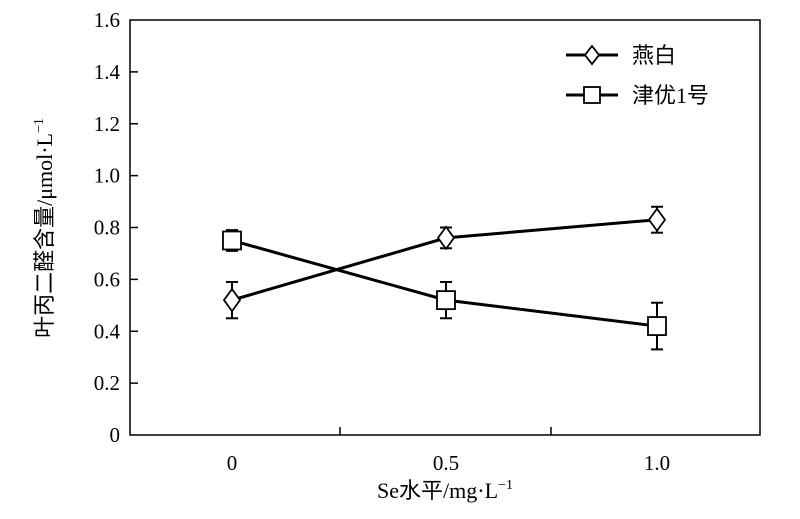  I want to click on x-axis-ticks: 0 0.5 1.0, so click(448, 451).